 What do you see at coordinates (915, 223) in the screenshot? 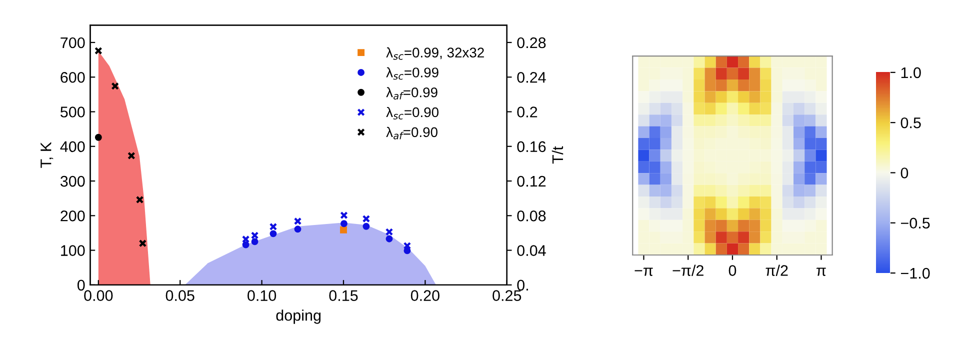
I see `color-bar-label: −0.5` at bounding box center [915, 223].